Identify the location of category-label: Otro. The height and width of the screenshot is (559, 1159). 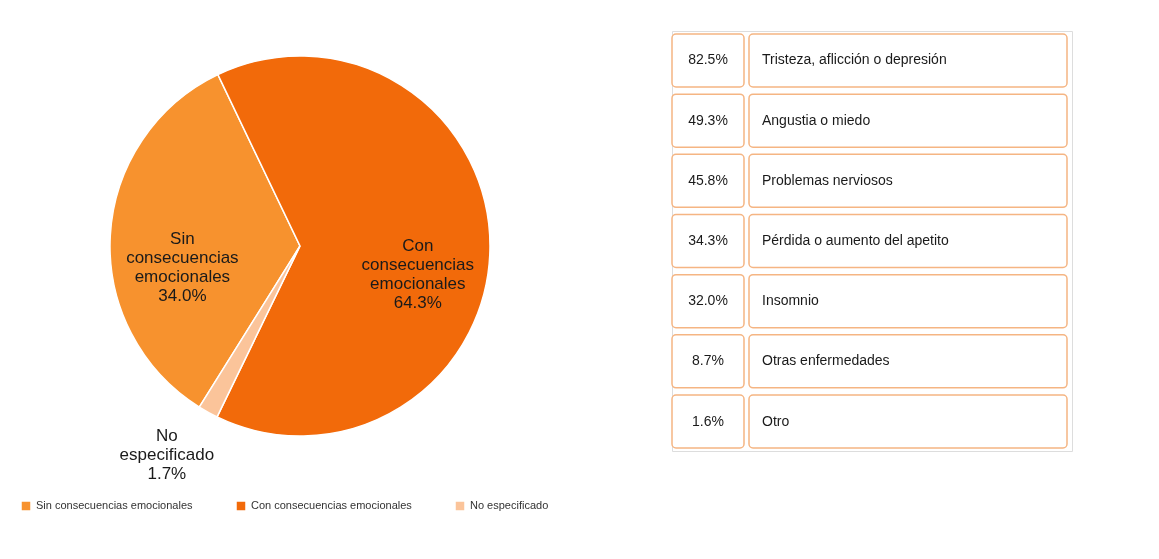
(776, 420).